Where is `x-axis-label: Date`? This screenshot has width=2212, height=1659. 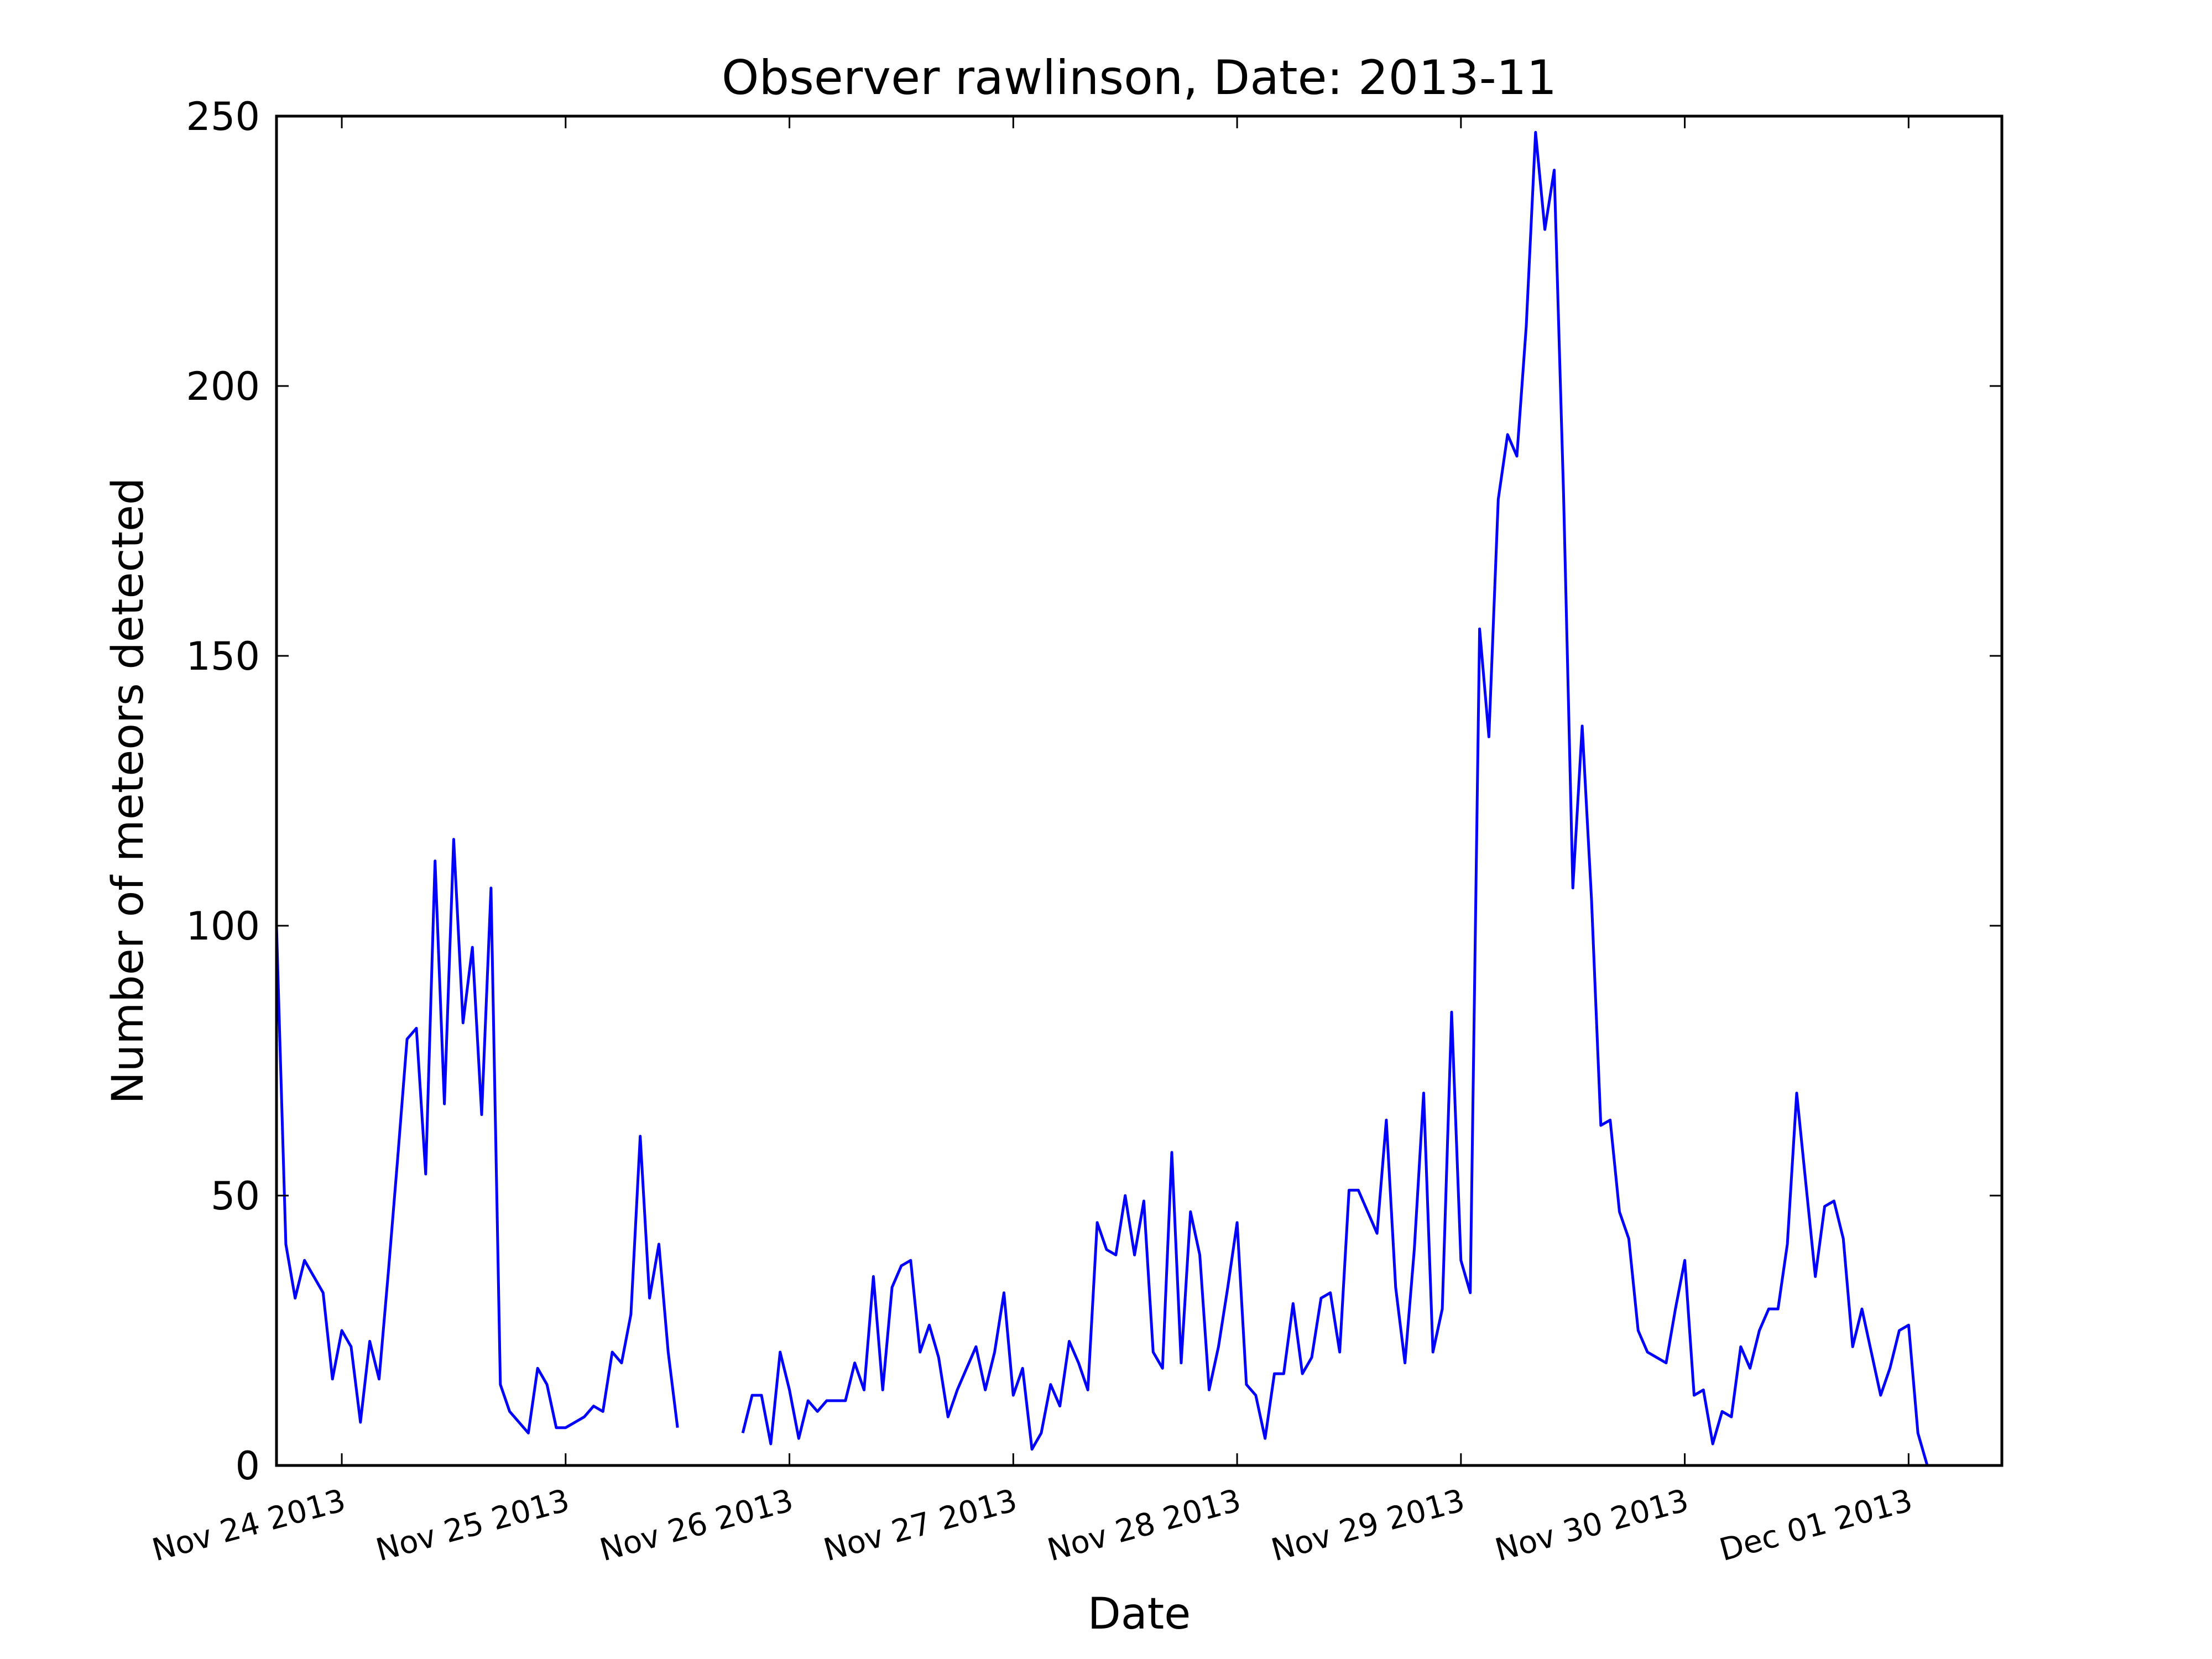
x-axis-label: Date is located at coordinates (1139, 1614).